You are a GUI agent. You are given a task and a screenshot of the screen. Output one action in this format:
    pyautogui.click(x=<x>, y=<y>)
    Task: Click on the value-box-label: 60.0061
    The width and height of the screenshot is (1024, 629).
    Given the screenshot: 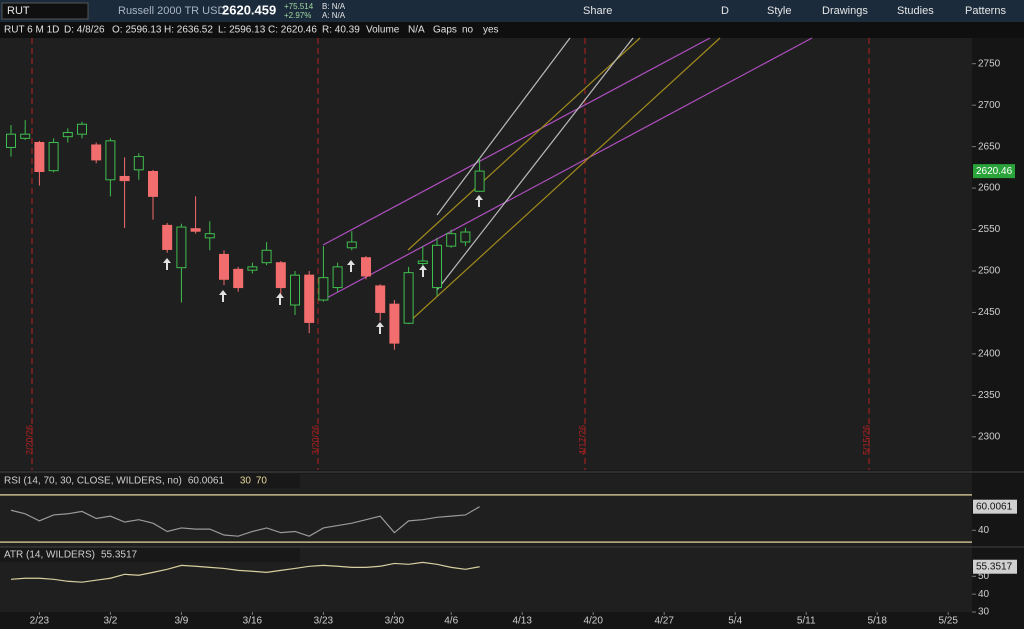 What is the action you would take?
    pyautogui.click(x=994, y=506)
    